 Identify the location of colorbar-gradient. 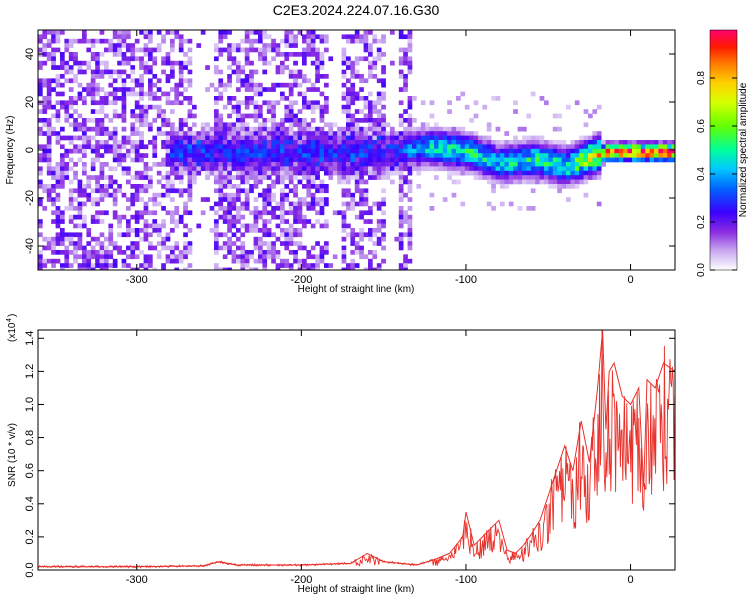
(723, 150).